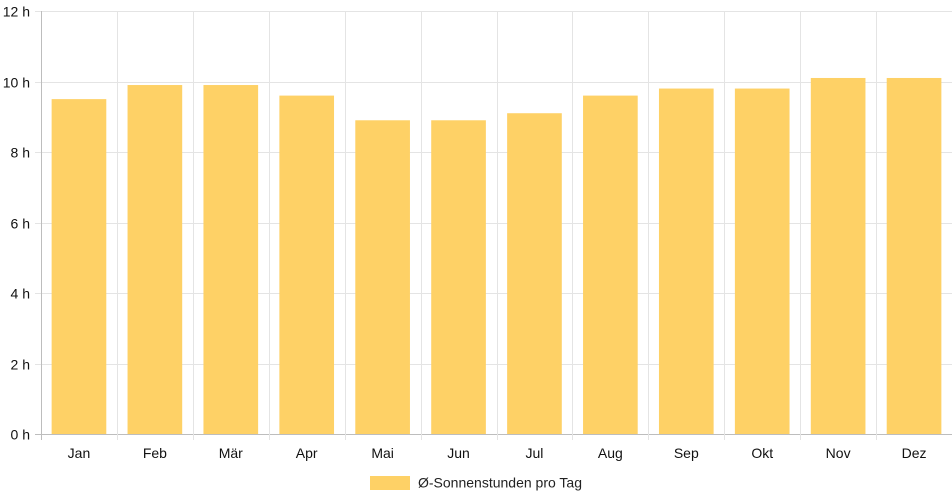 The width and height of the screenshot is (952, 500). Describe the element at coordinates (686, 261) in the screenshot. I see `bar-sep` at that location.